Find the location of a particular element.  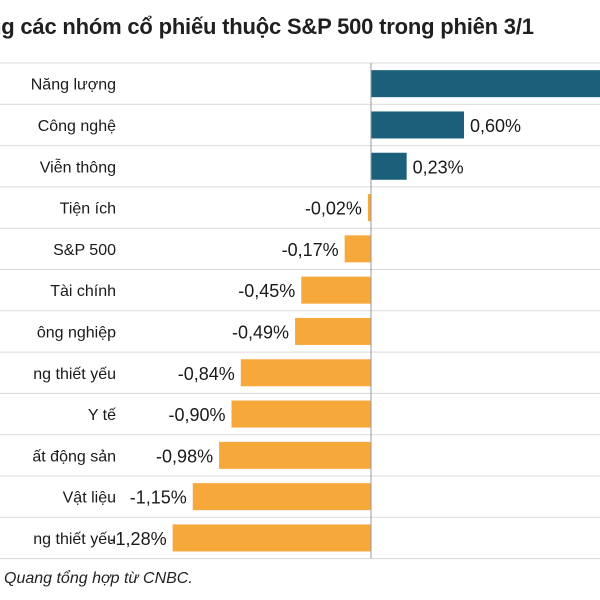

data-label: -0,45% is located at coordinates (266, 291).